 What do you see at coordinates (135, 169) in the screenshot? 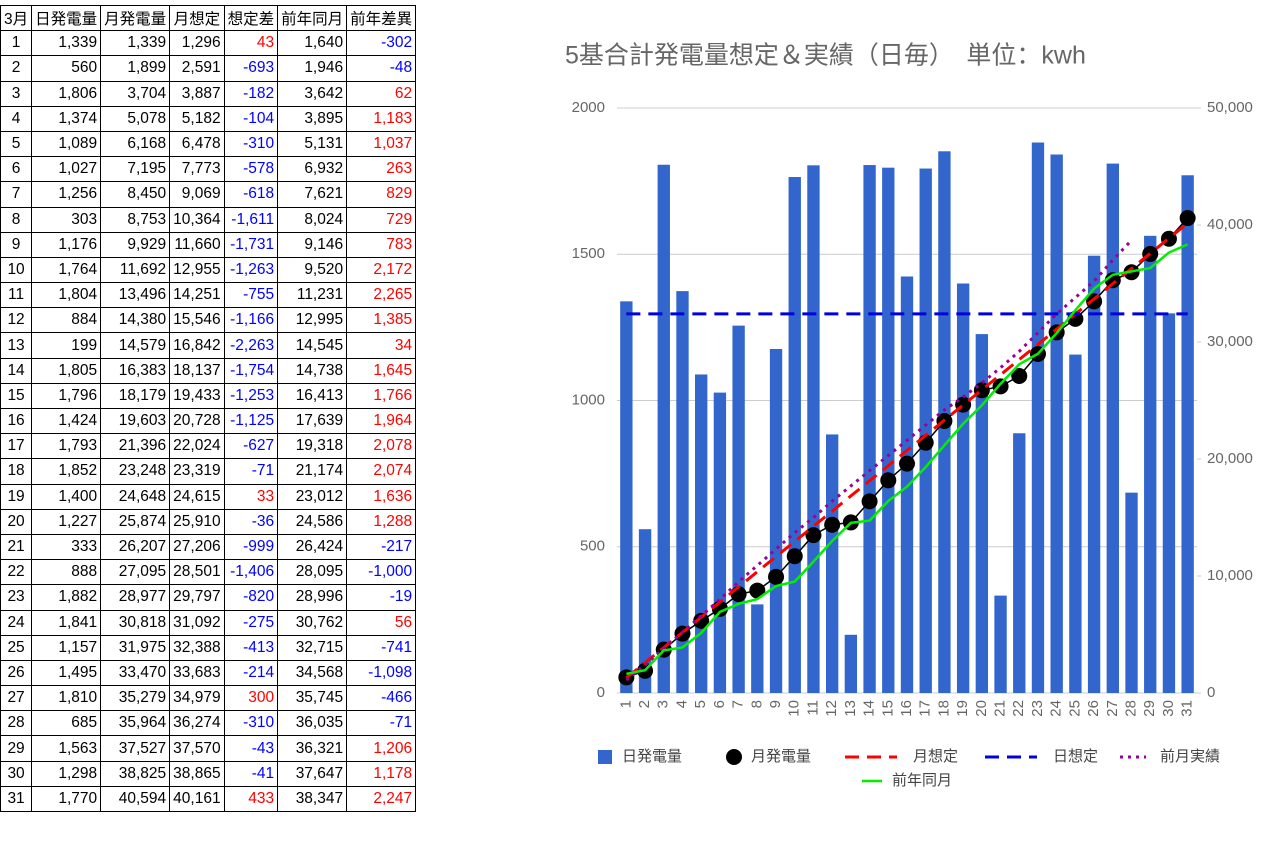
I see `table-cell: 7,195` at bounding box center [135, 169].